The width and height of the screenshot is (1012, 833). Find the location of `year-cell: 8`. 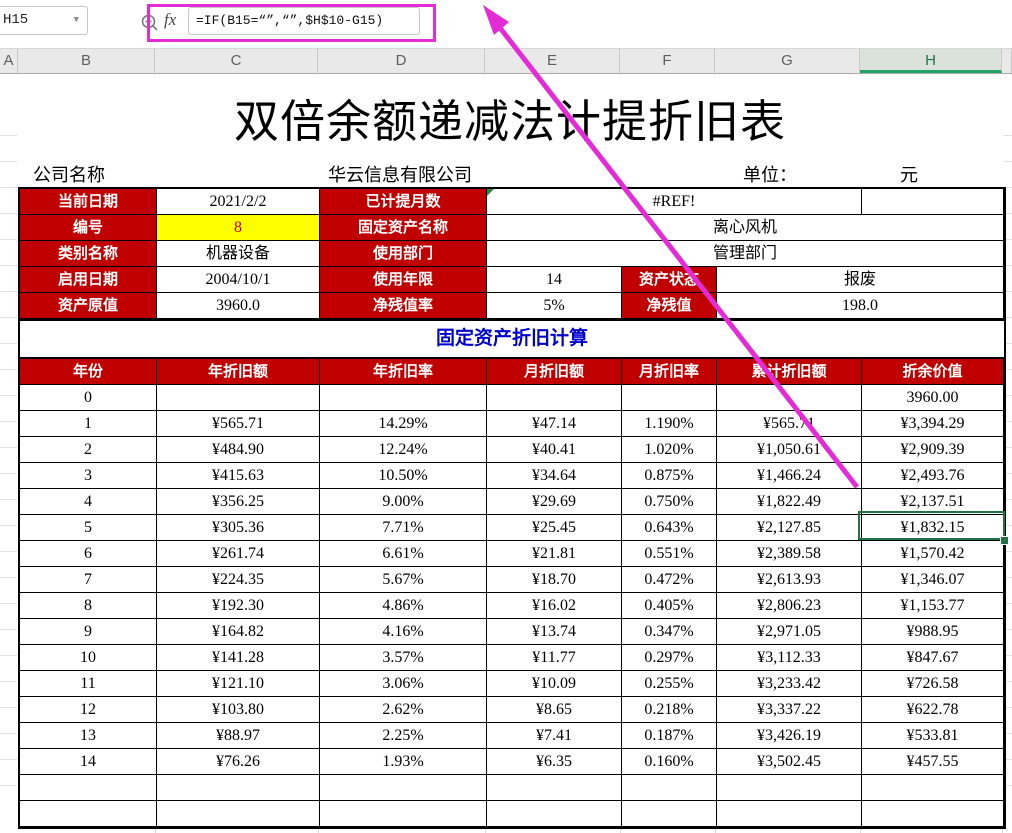

year-cell: 8 is located at coordinates (88, 606).